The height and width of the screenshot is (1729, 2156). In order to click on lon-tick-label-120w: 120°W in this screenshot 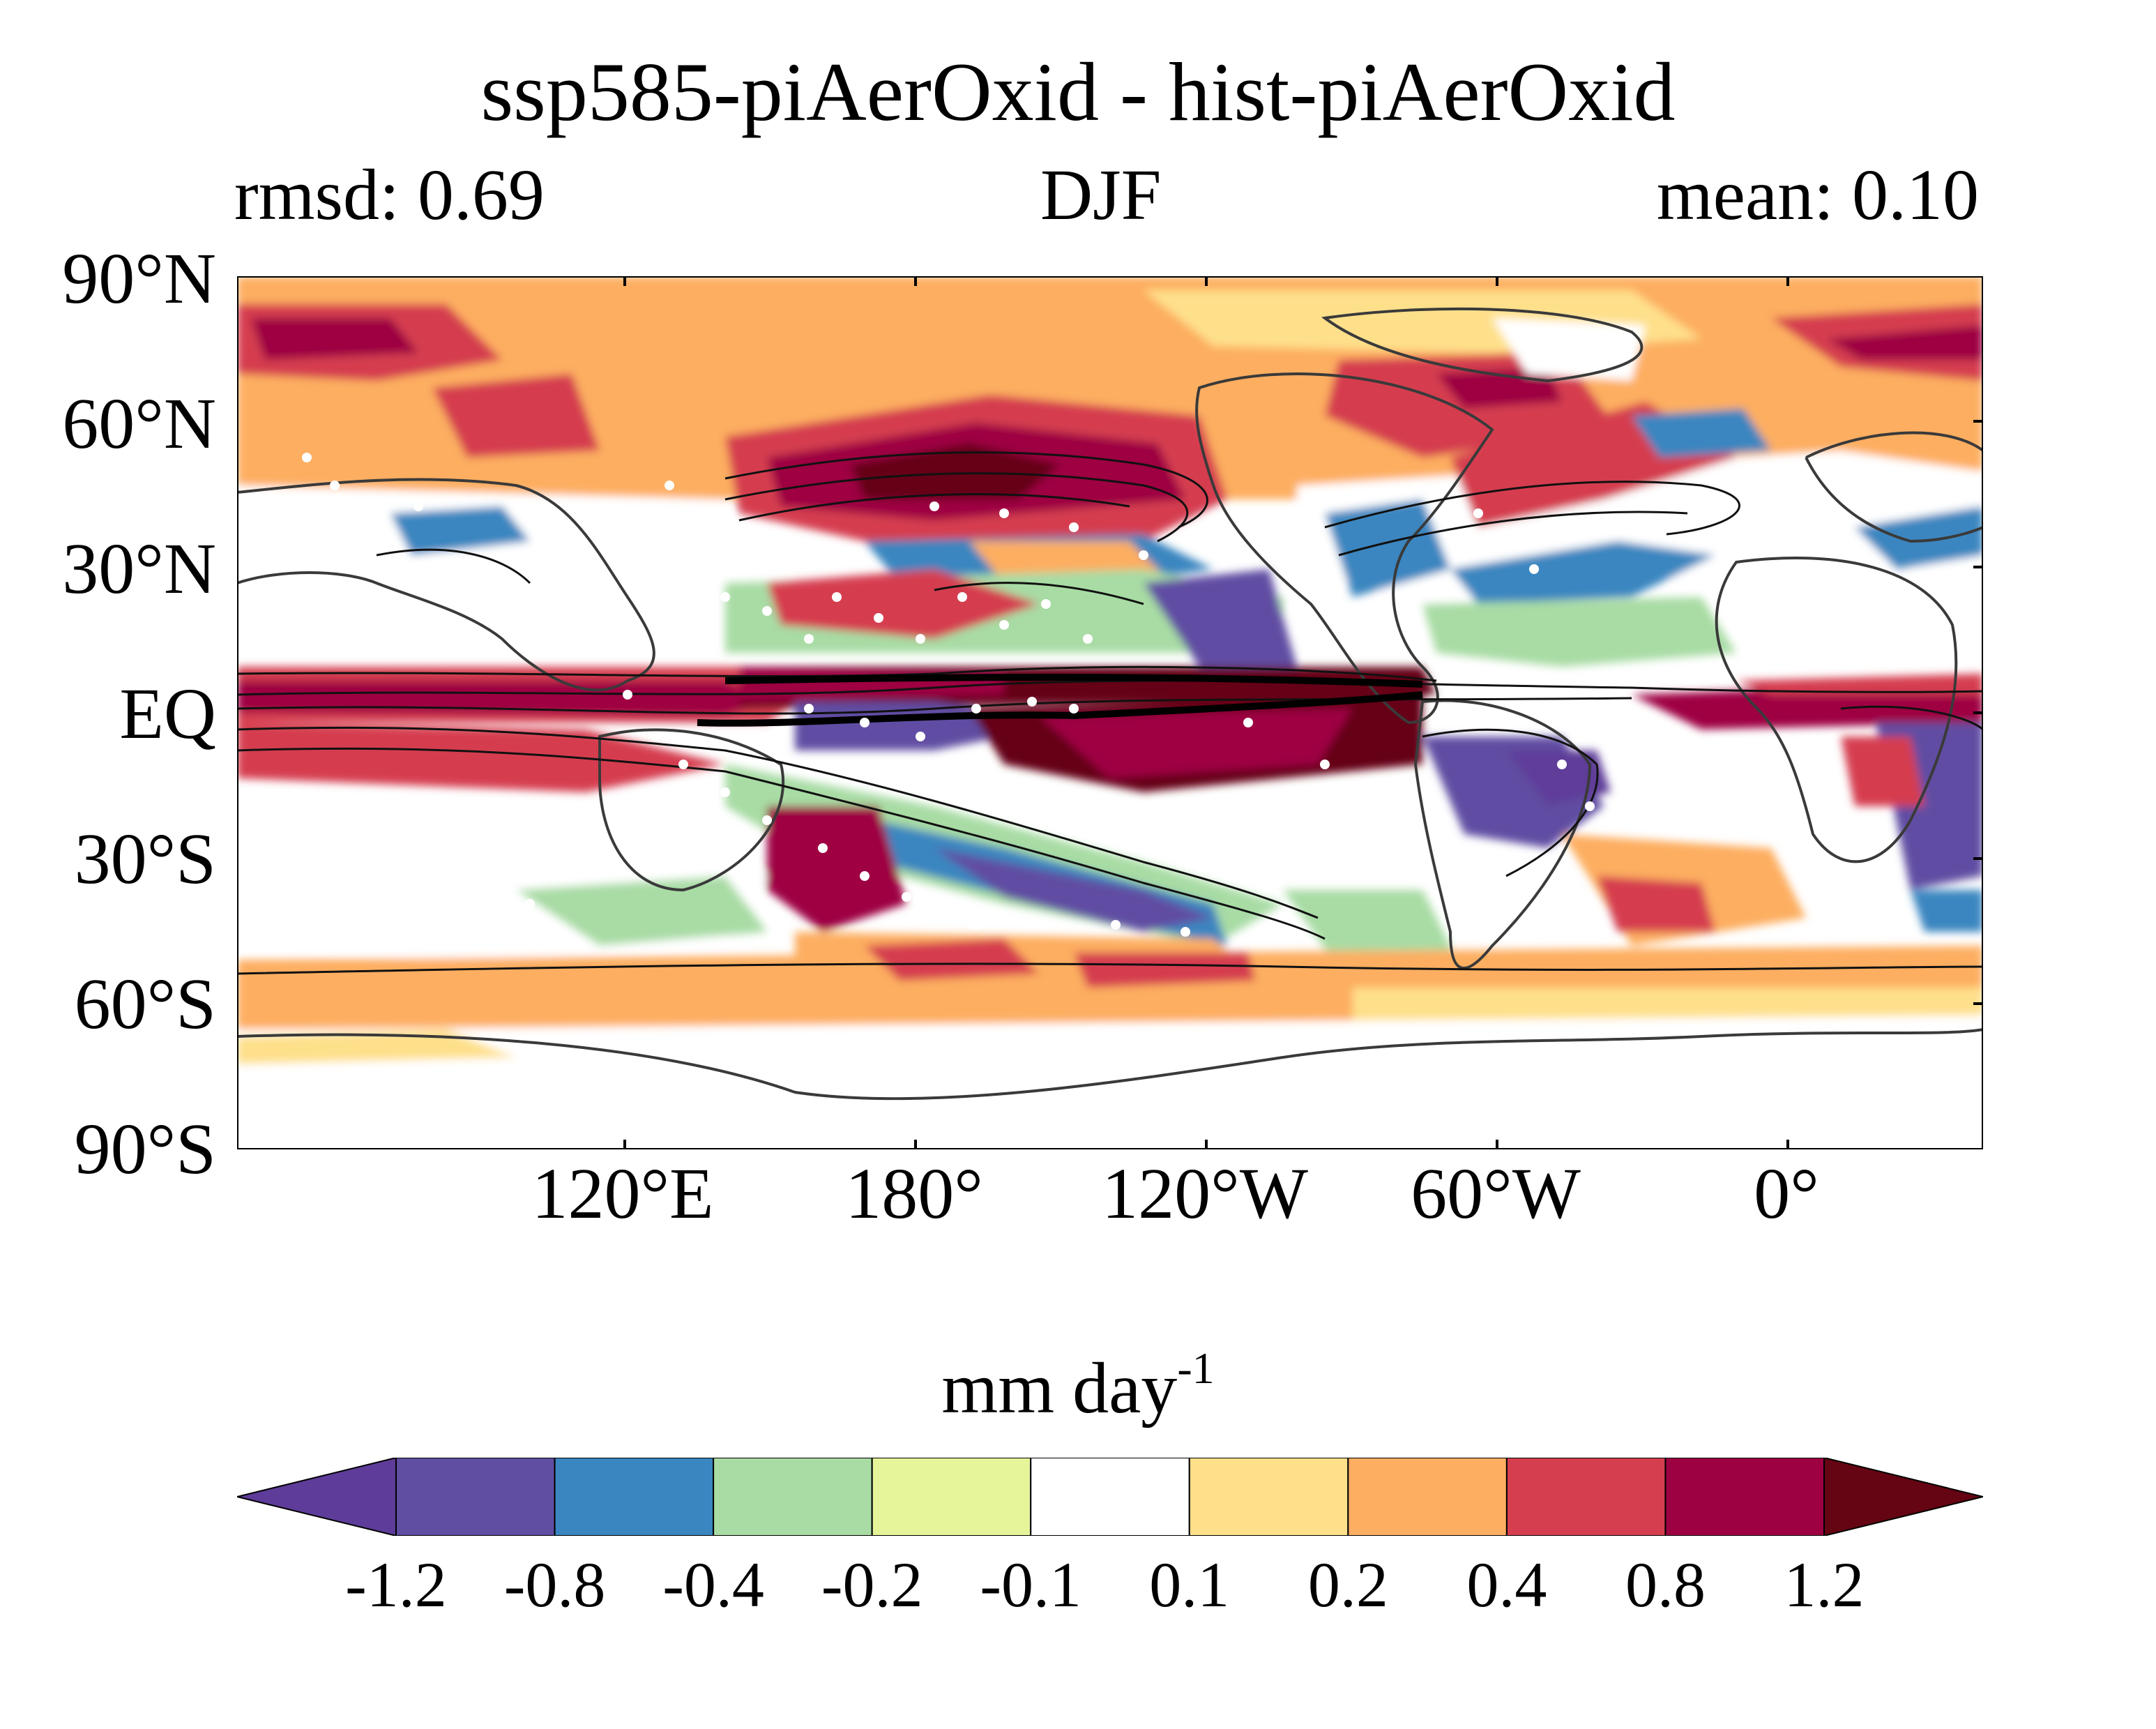, I will do `click(1205, 1194)`.